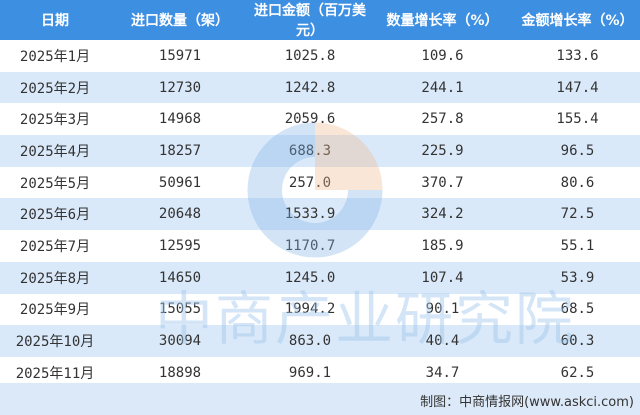 This screenshot has height=415, width=640. I want to click on table-row: 2025年9月 15055 1994.2 90.1 68.5, so click(320, 309).